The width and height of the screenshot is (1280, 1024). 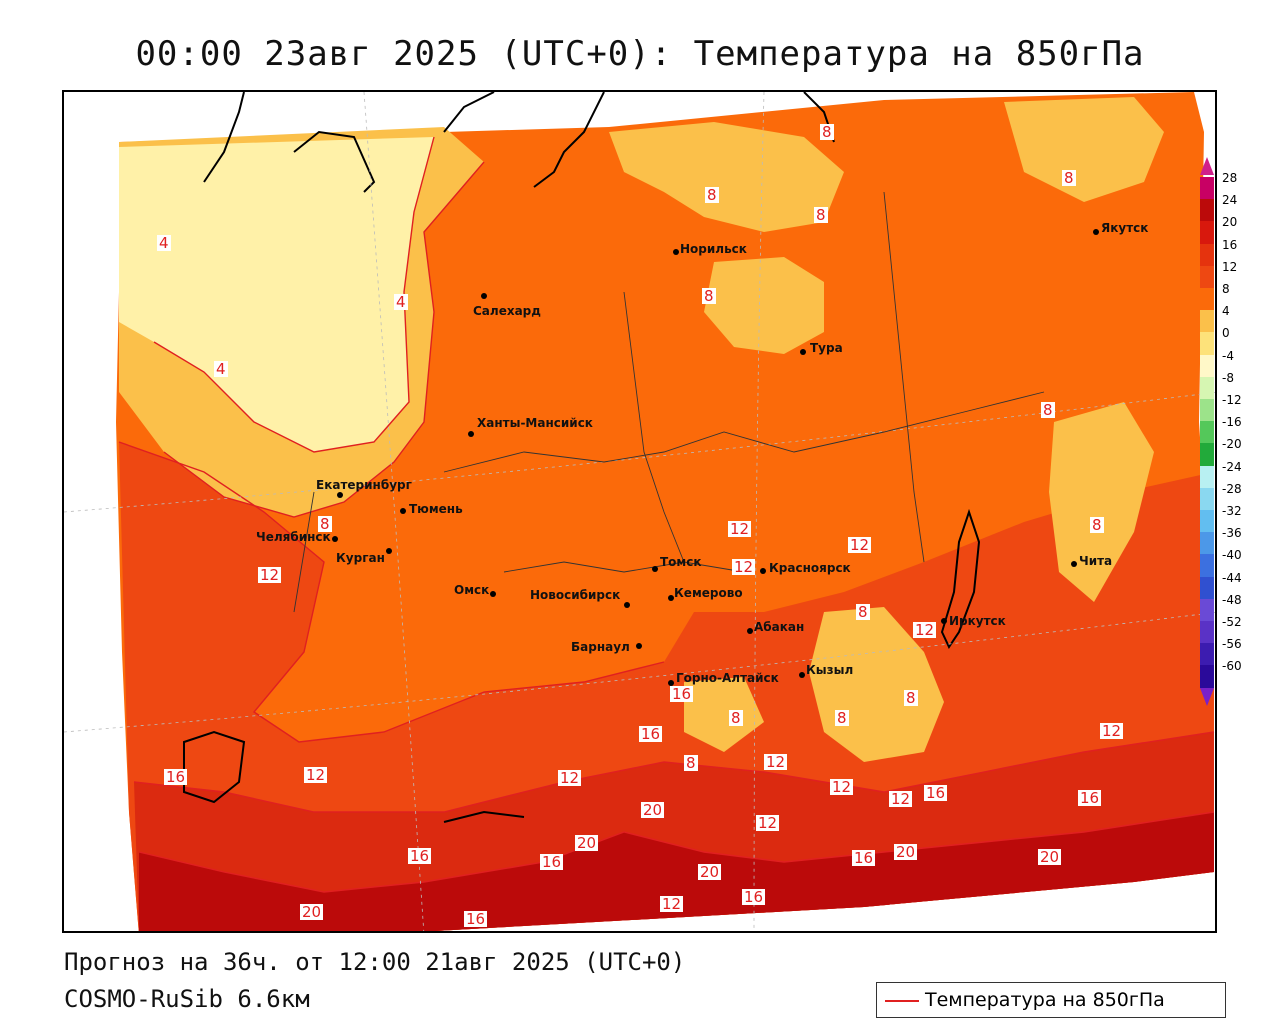 What do you see at coordinates (575, 595) in the screenshot?
I see `city-label: Новосибирск` at bounding box center [575, 595].